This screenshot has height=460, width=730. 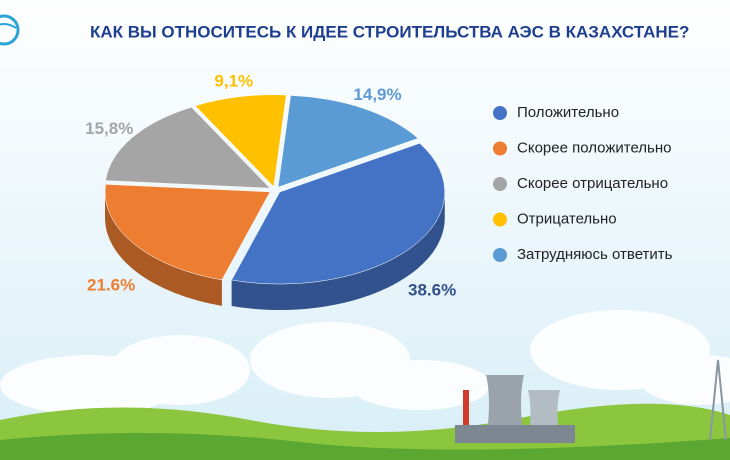 I want to click on legend-label: Положительно, so click(x=568, y=112).